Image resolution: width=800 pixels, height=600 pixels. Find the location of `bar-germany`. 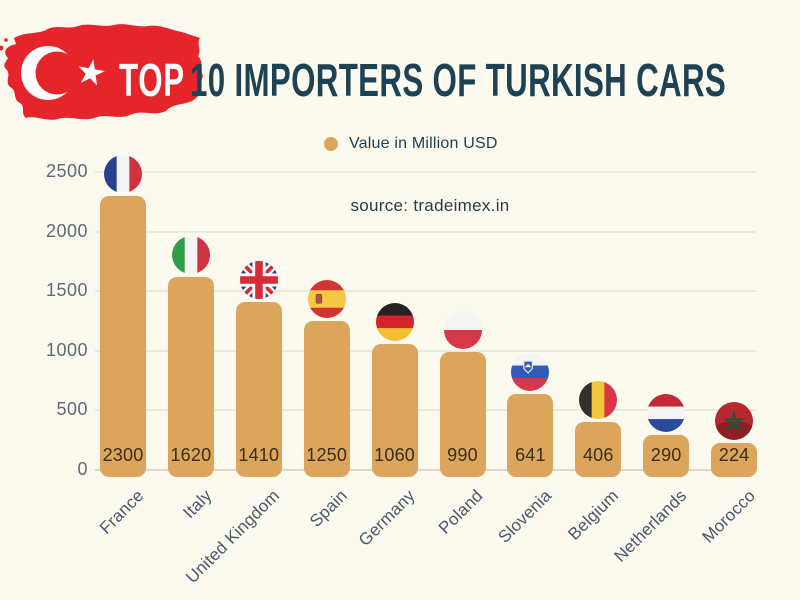

bar-germany is located at coordinates (394, 410).